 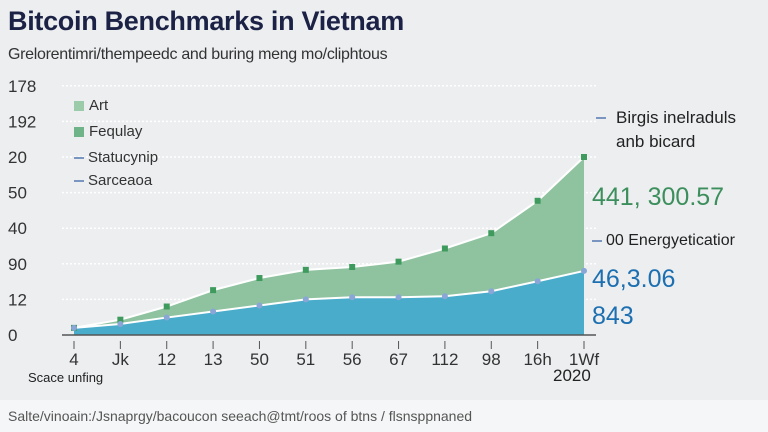 What do you see at coordinates (491, 359) in the screenshot?
I see `x-tick-label: 98` at bounding box center [491, 359].